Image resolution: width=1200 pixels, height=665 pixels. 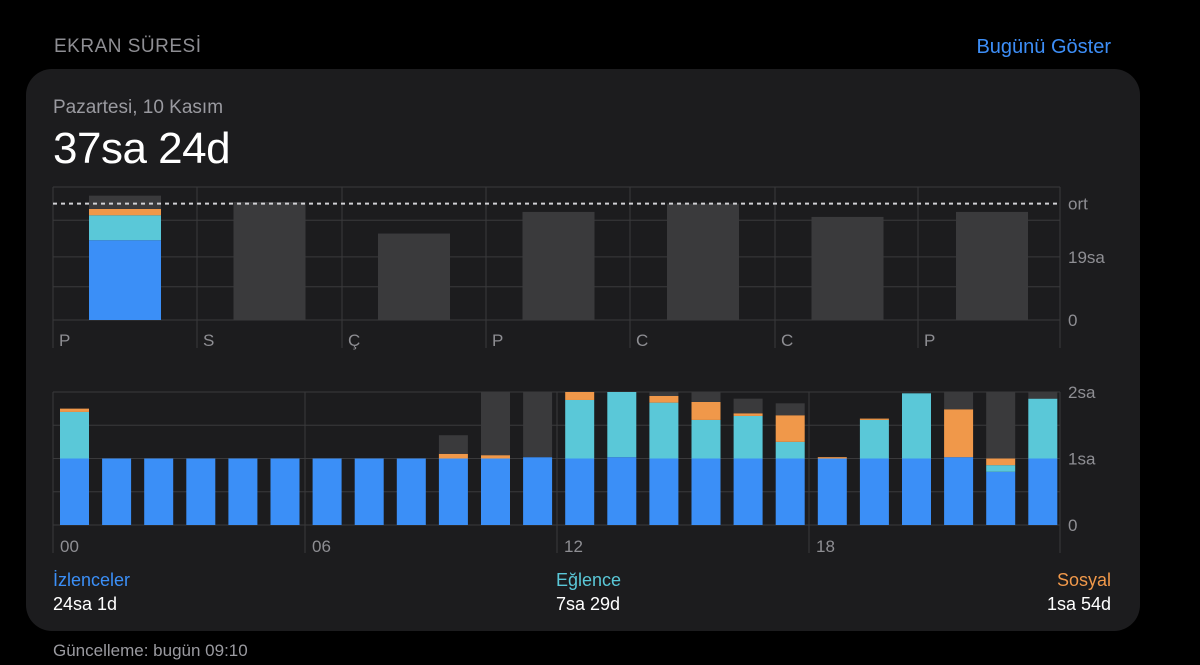 I want to click on updated-label: Güncelleme: bugün 09:10, so click(x=150, y=650).